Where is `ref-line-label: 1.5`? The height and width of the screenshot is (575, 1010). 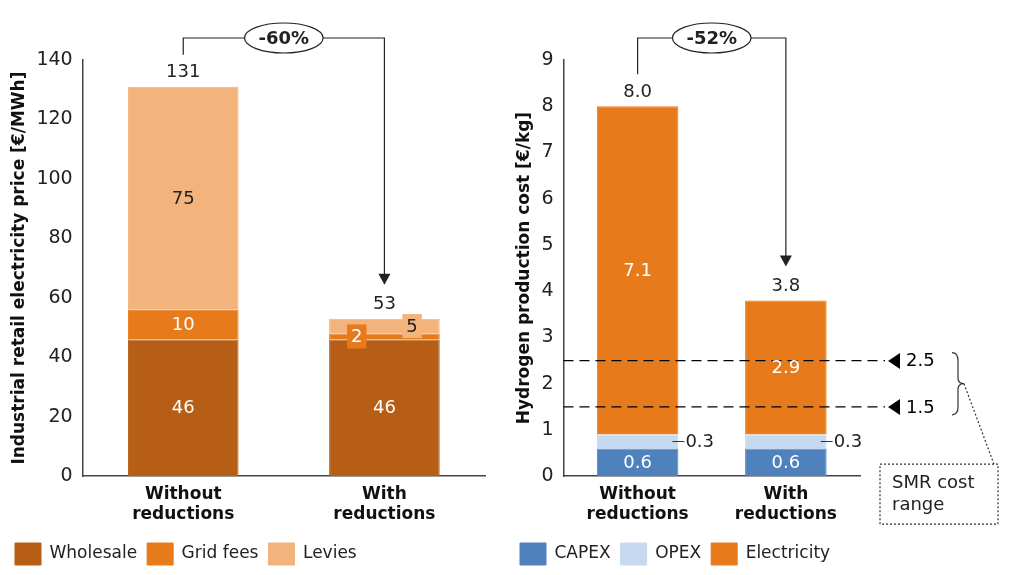 ref-line-label: 1.5 is located at coordinates (920, 406).